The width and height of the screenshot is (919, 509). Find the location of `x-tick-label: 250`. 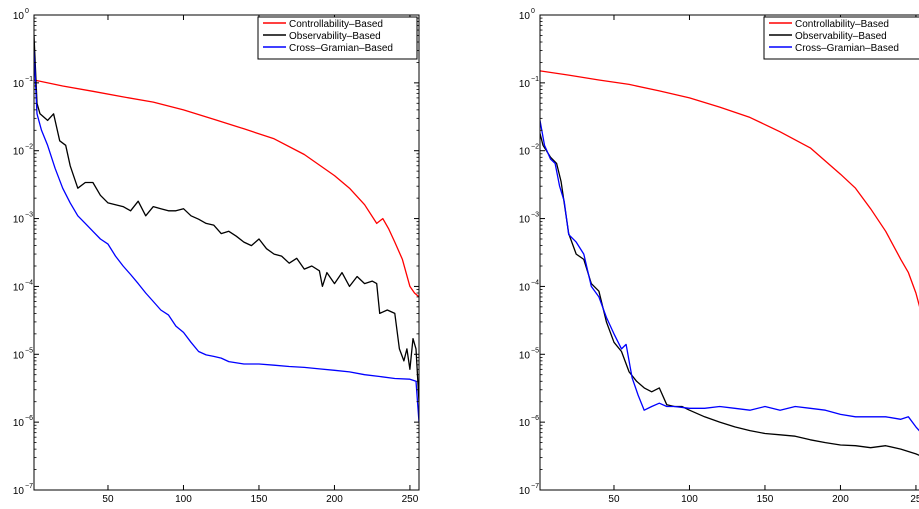

x-tick-label: 250 is located at coordinates (410, 499).